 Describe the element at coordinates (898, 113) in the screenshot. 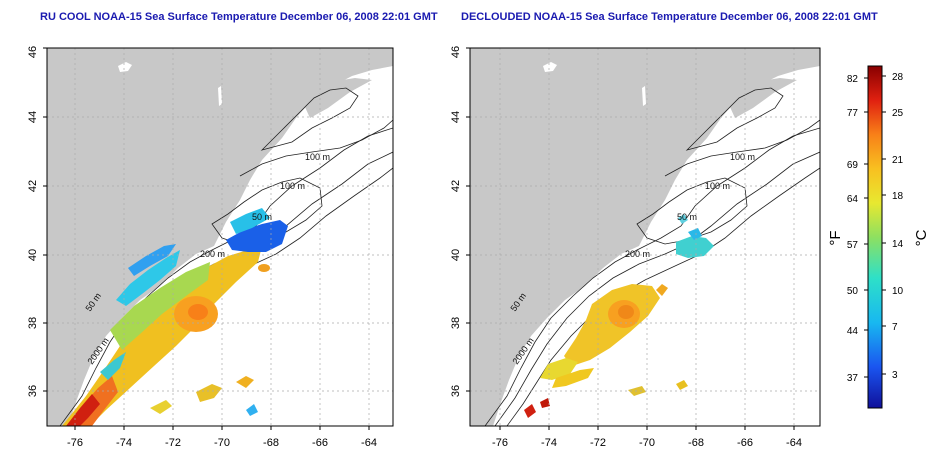

I see `c-tick-label: 25` at that location.